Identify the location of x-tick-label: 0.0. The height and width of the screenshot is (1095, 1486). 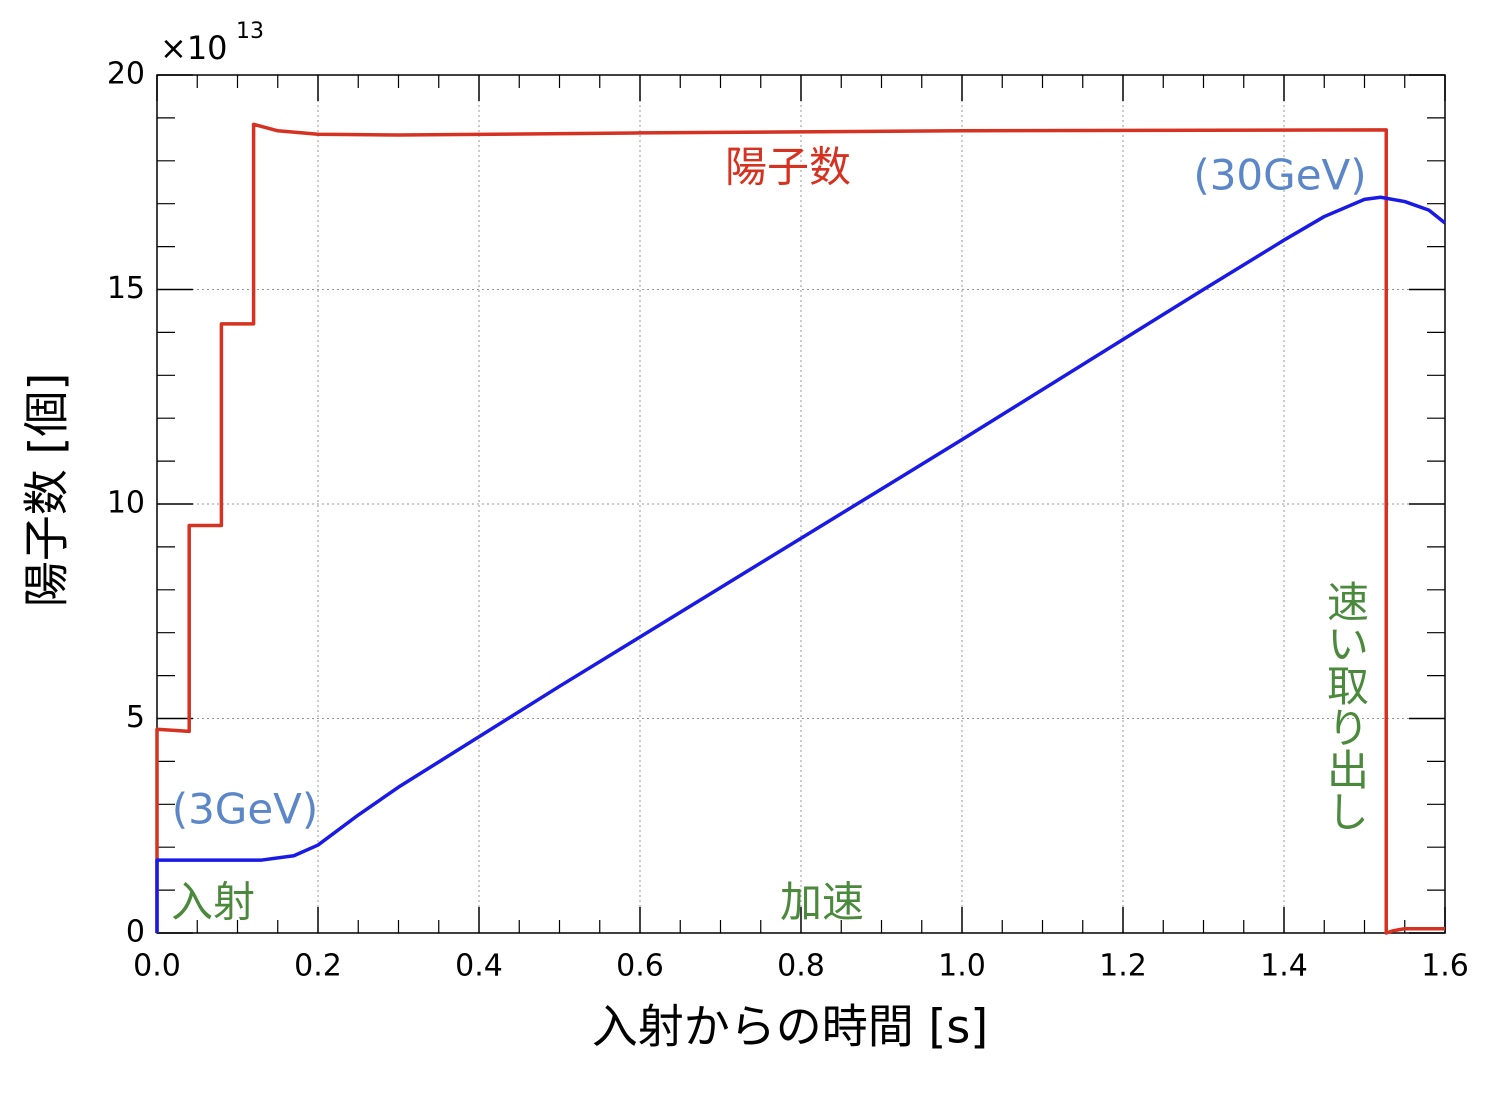
(157, 966).